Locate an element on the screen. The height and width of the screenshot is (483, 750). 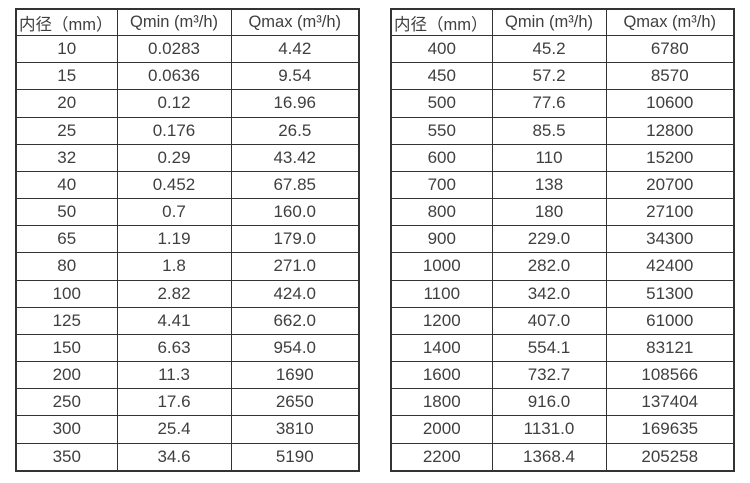
table-row: 350 34.6 5190 is located at coordinates (187, 457).